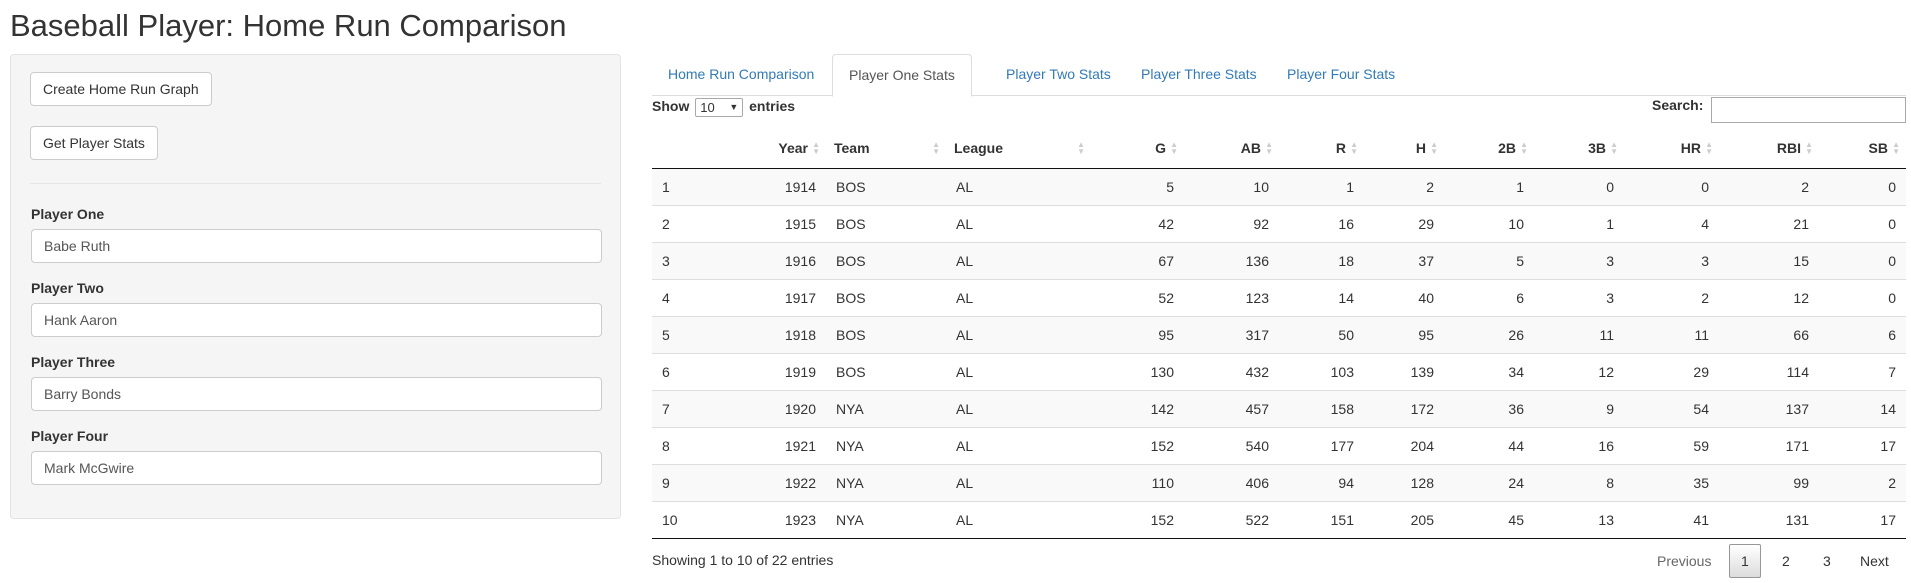 The image size is (1911, 583). Describe the element at coordinates (1769, 148) in the screenshot. I see `column-header-rbi: RBI ▲ ▼` at that location.